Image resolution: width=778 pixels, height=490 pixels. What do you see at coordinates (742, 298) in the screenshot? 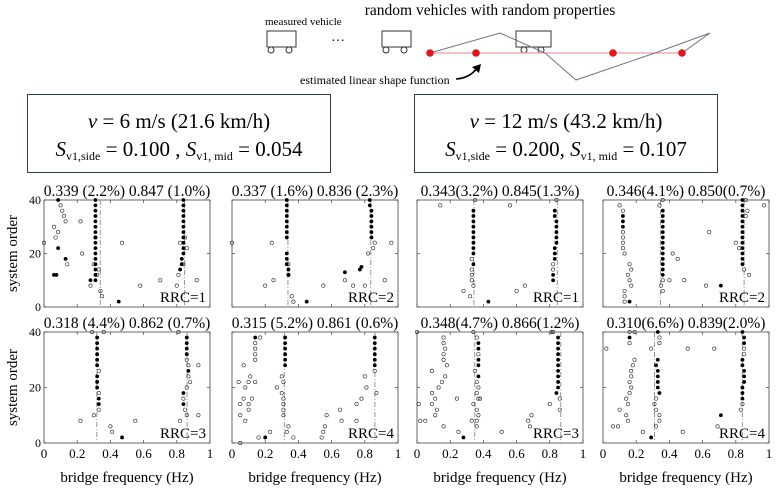
I see `rrc-annotation: RRC=2` at bounding box center [742, 298].